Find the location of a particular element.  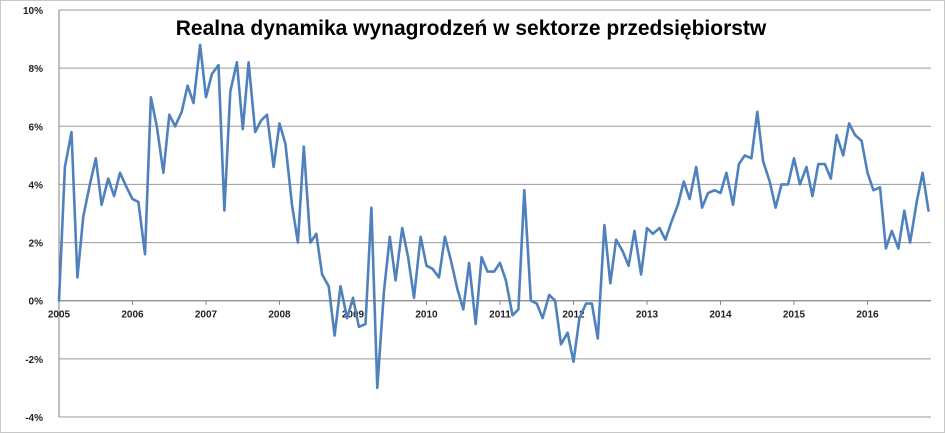

y-tick-label: 0% is located at coordinates (36, 302).